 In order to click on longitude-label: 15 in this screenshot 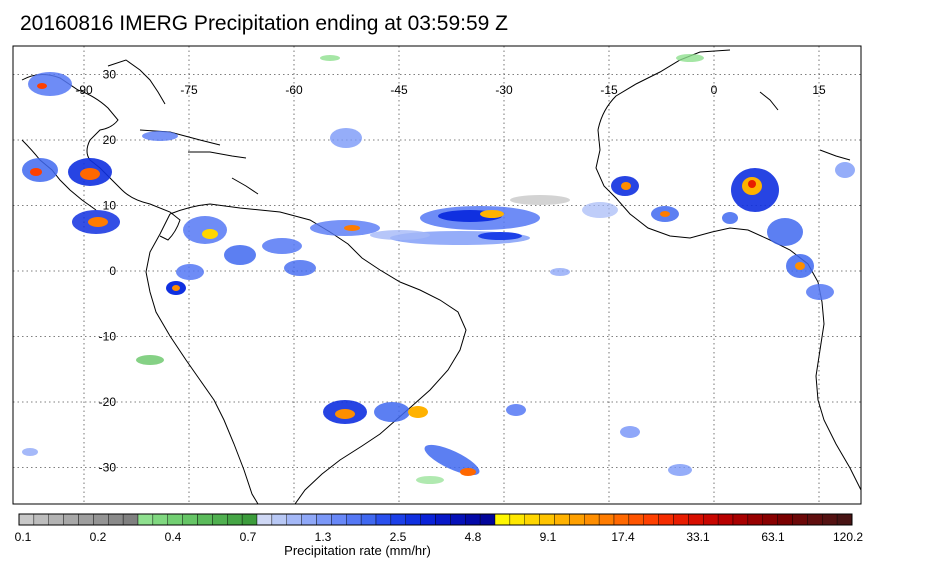, I will do `click(819, 90)`.